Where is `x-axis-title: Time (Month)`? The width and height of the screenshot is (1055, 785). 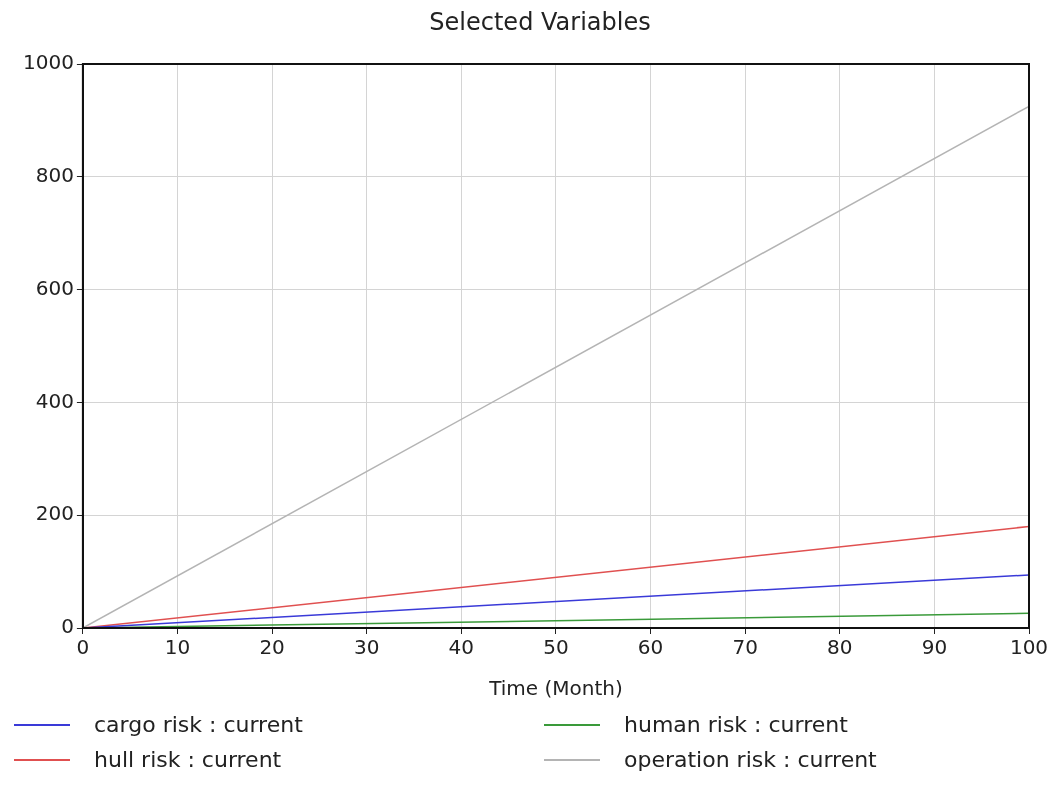
x-axis-title: Time (Month) is located at coordinates (555, 688).